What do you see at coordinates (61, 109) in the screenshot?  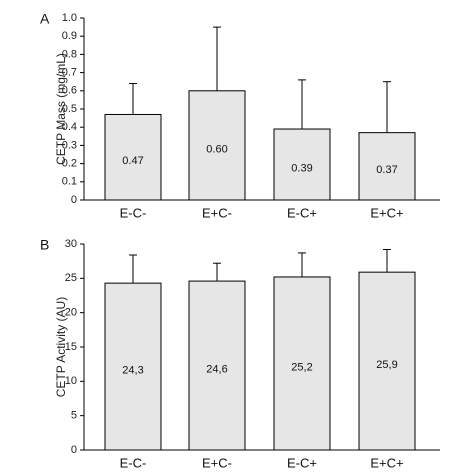 I see `y-axis-title-a: CETP Mass (mg/mL)` at bounding box center [61, 109].